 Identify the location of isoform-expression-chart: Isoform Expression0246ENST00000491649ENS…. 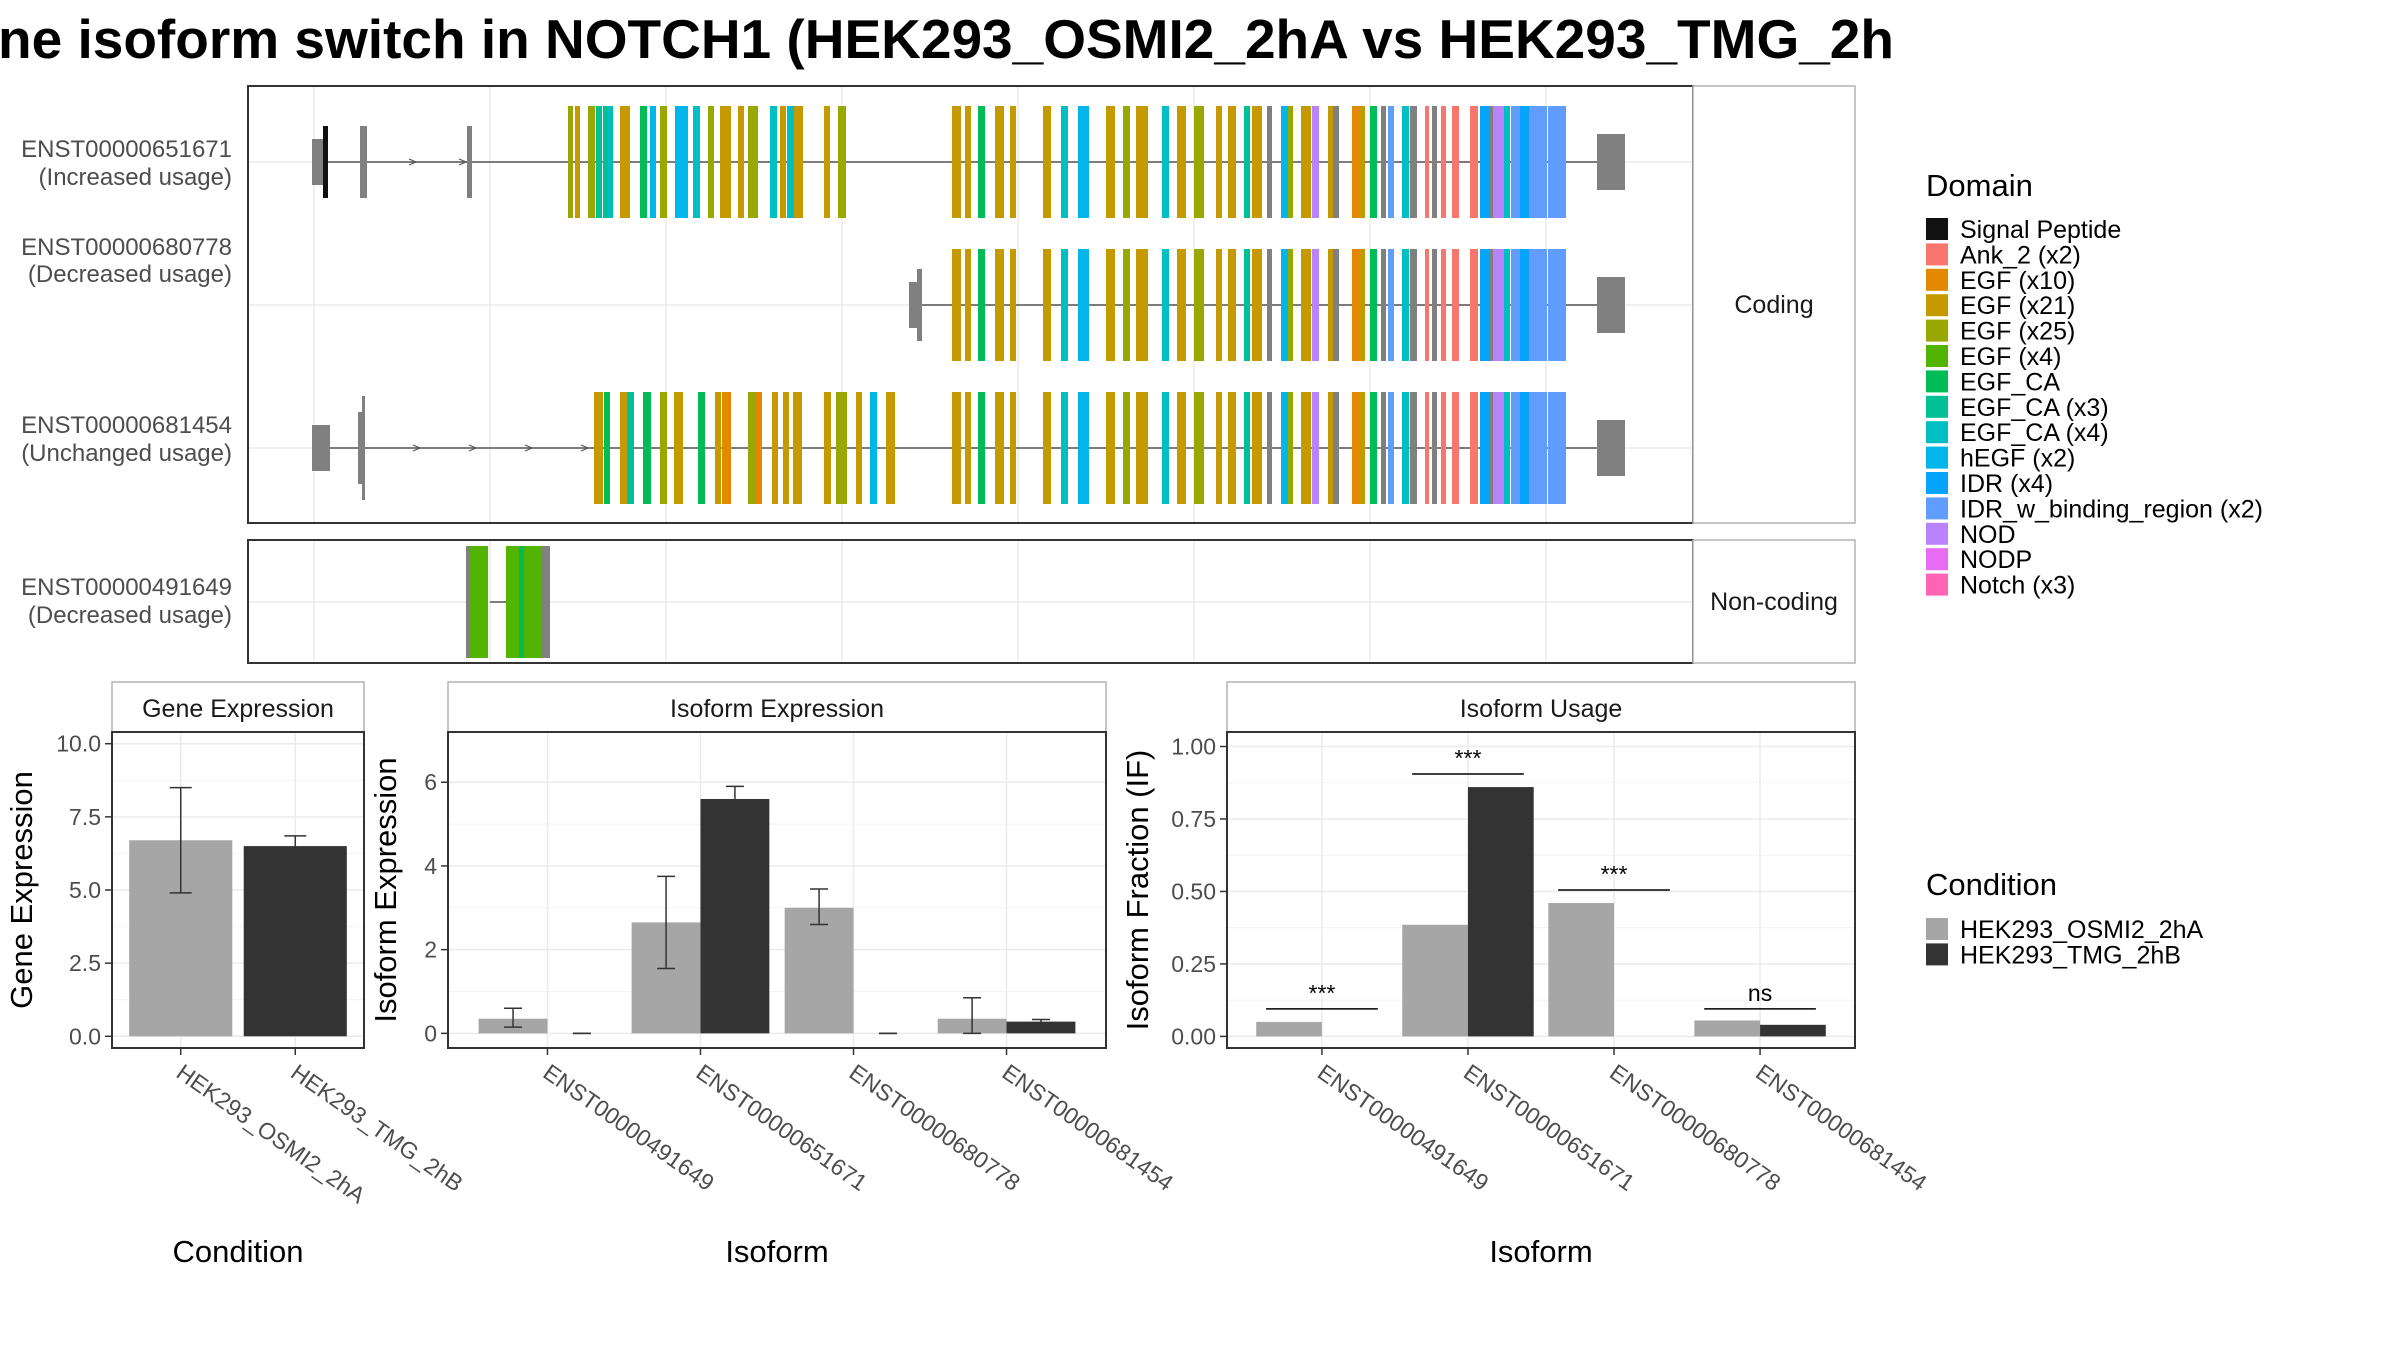
(773, 975).